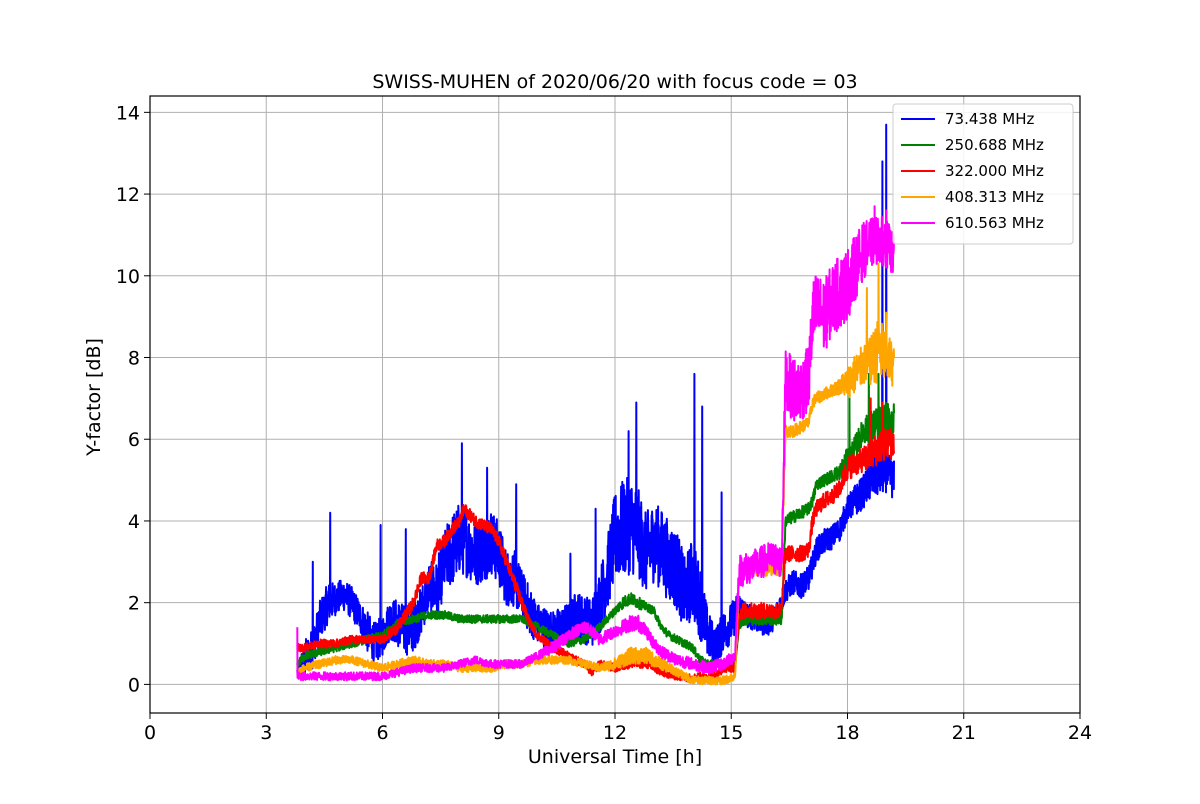 This screenshot has width=1200, height=804. I want to click on x-tick-label: 24, so click(1080, 733).